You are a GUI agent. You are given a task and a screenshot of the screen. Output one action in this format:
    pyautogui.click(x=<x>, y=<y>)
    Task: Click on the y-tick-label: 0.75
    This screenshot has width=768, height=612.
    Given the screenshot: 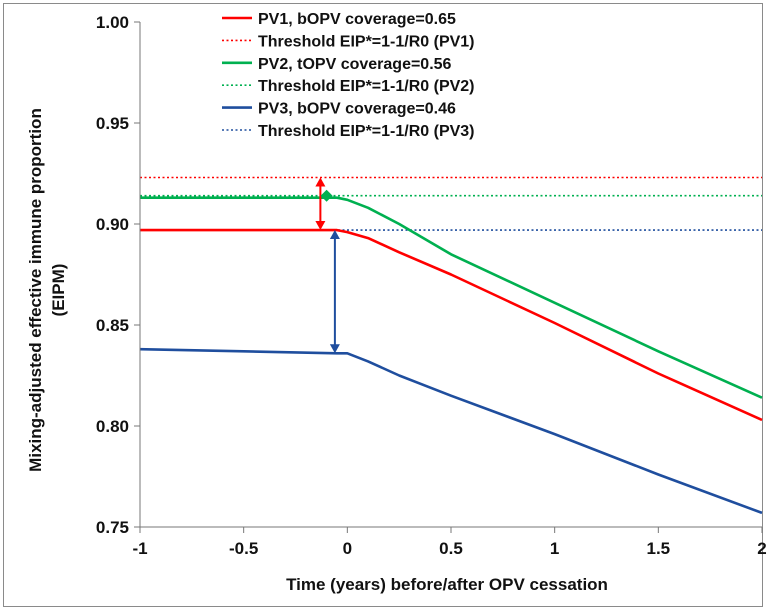 What is the action you would take?
    pyautogui.click(x=112, y=527)
    